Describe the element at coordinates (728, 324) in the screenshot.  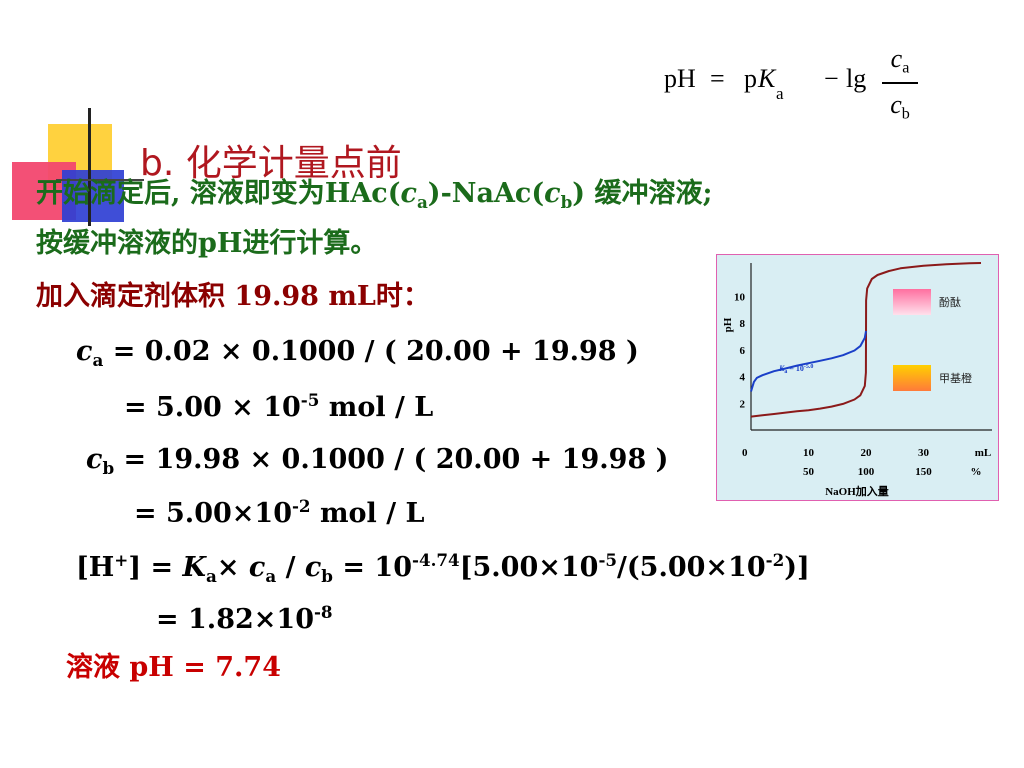
I see `y-axis-label: pH` at that location.